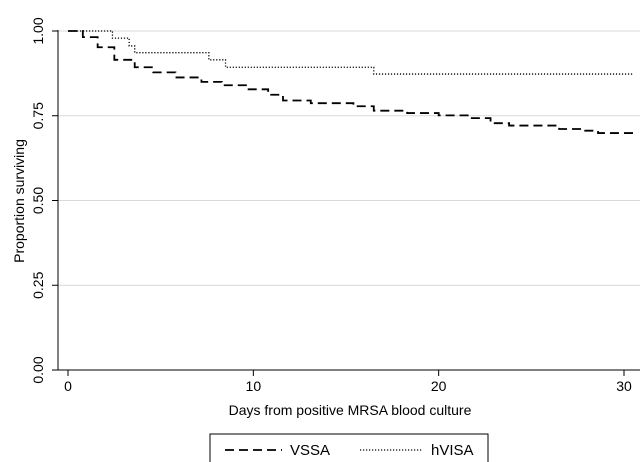 The height and width of the screenshot is (462, 640). Describe the element at coordinates (38, 369) in the screenshot. I see `y-tick-label-0: 0.00` at that location.